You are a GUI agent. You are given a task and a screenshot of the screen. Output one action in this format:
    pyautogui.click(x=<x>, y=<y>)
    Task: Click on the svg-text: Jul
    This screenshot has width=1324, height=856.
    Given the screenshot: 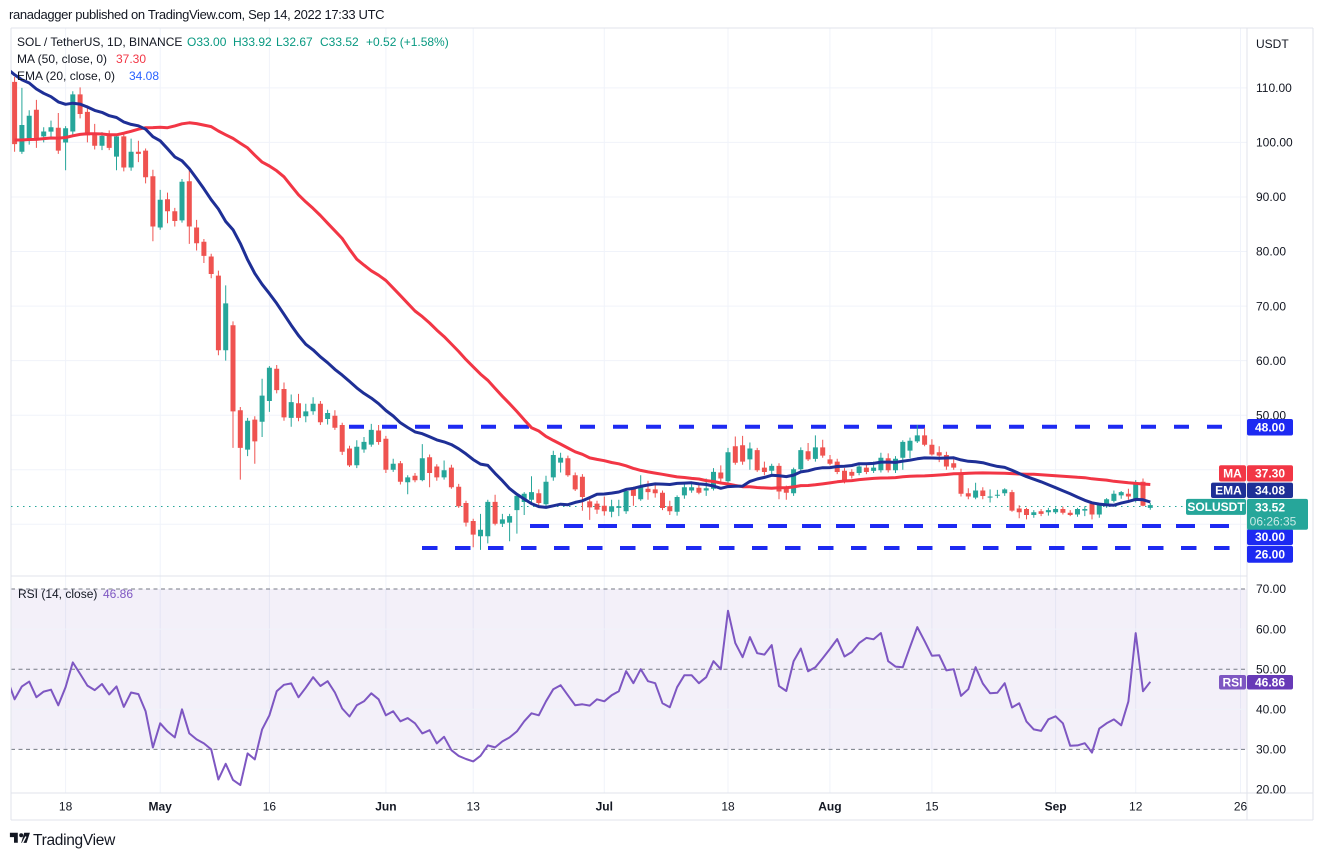 What is the action you would take?
    pyautogui.click(x=604, y=807)
    